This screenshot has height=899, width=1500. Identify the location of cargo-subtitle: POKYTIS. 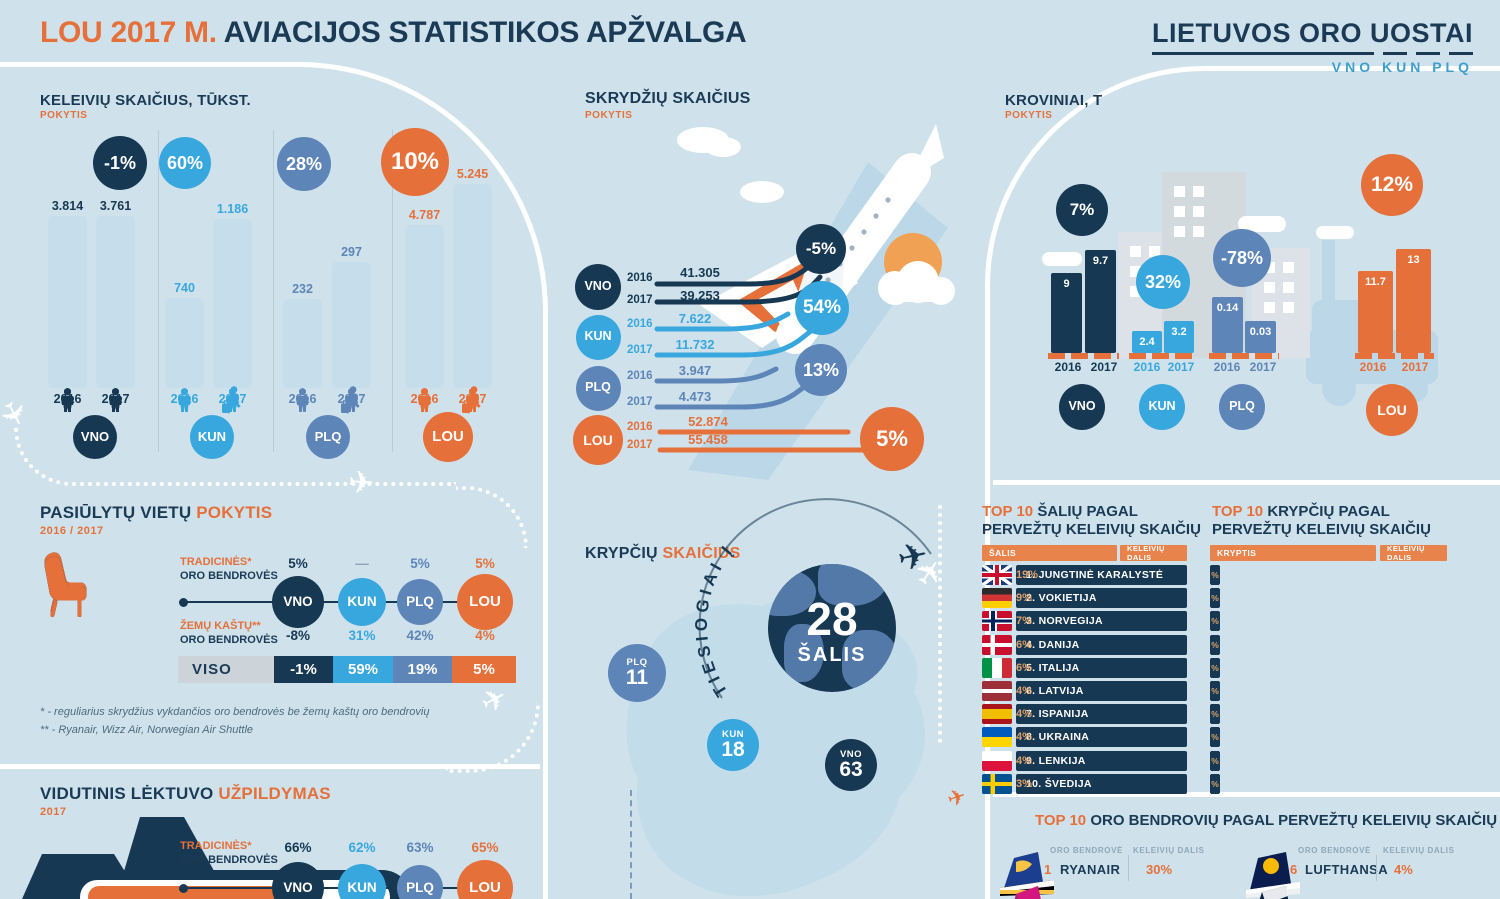
(1029, 115).